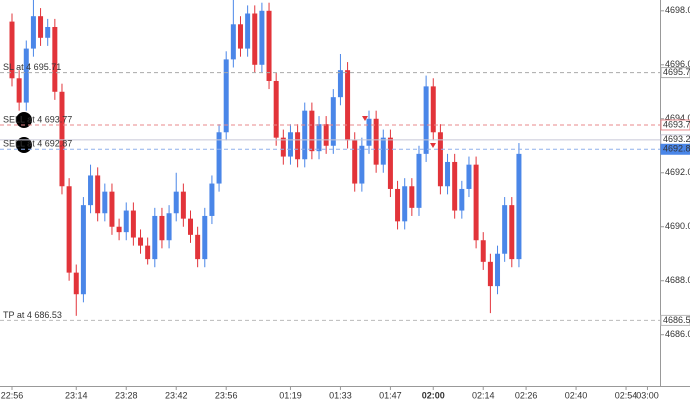 The width and height of the screenshot is (690, 404). I want to click on price-tag-label: 4693.77, so click(676, 124).